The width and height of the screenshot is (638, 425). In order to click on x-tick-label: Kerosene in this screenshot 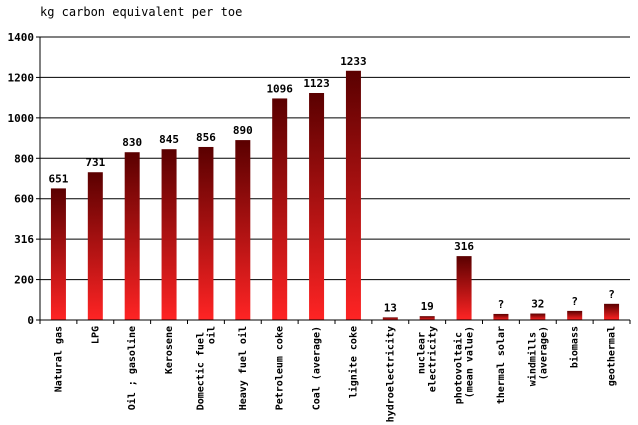, I will do `click(169, 350)`.